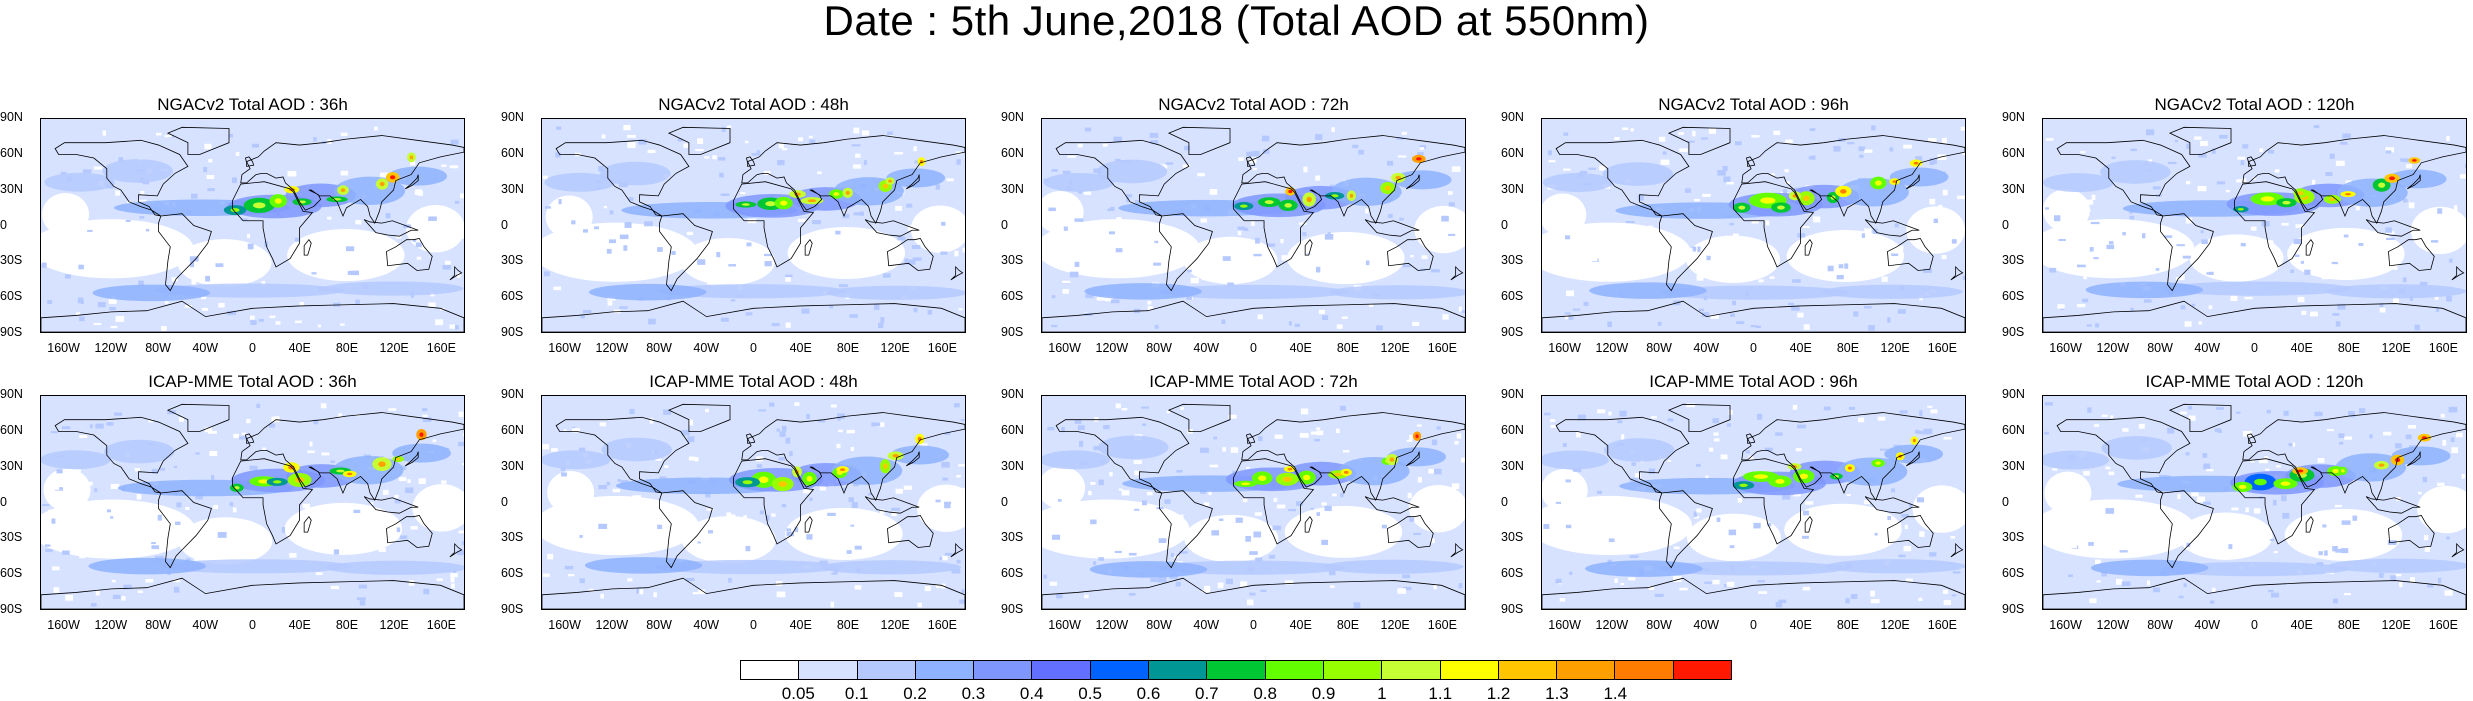 This screenshot has height=701, width=2473. Describe the element at coordinates (856, 692) in the screenshot. I see `colorbar-label: 0.1` at that location.